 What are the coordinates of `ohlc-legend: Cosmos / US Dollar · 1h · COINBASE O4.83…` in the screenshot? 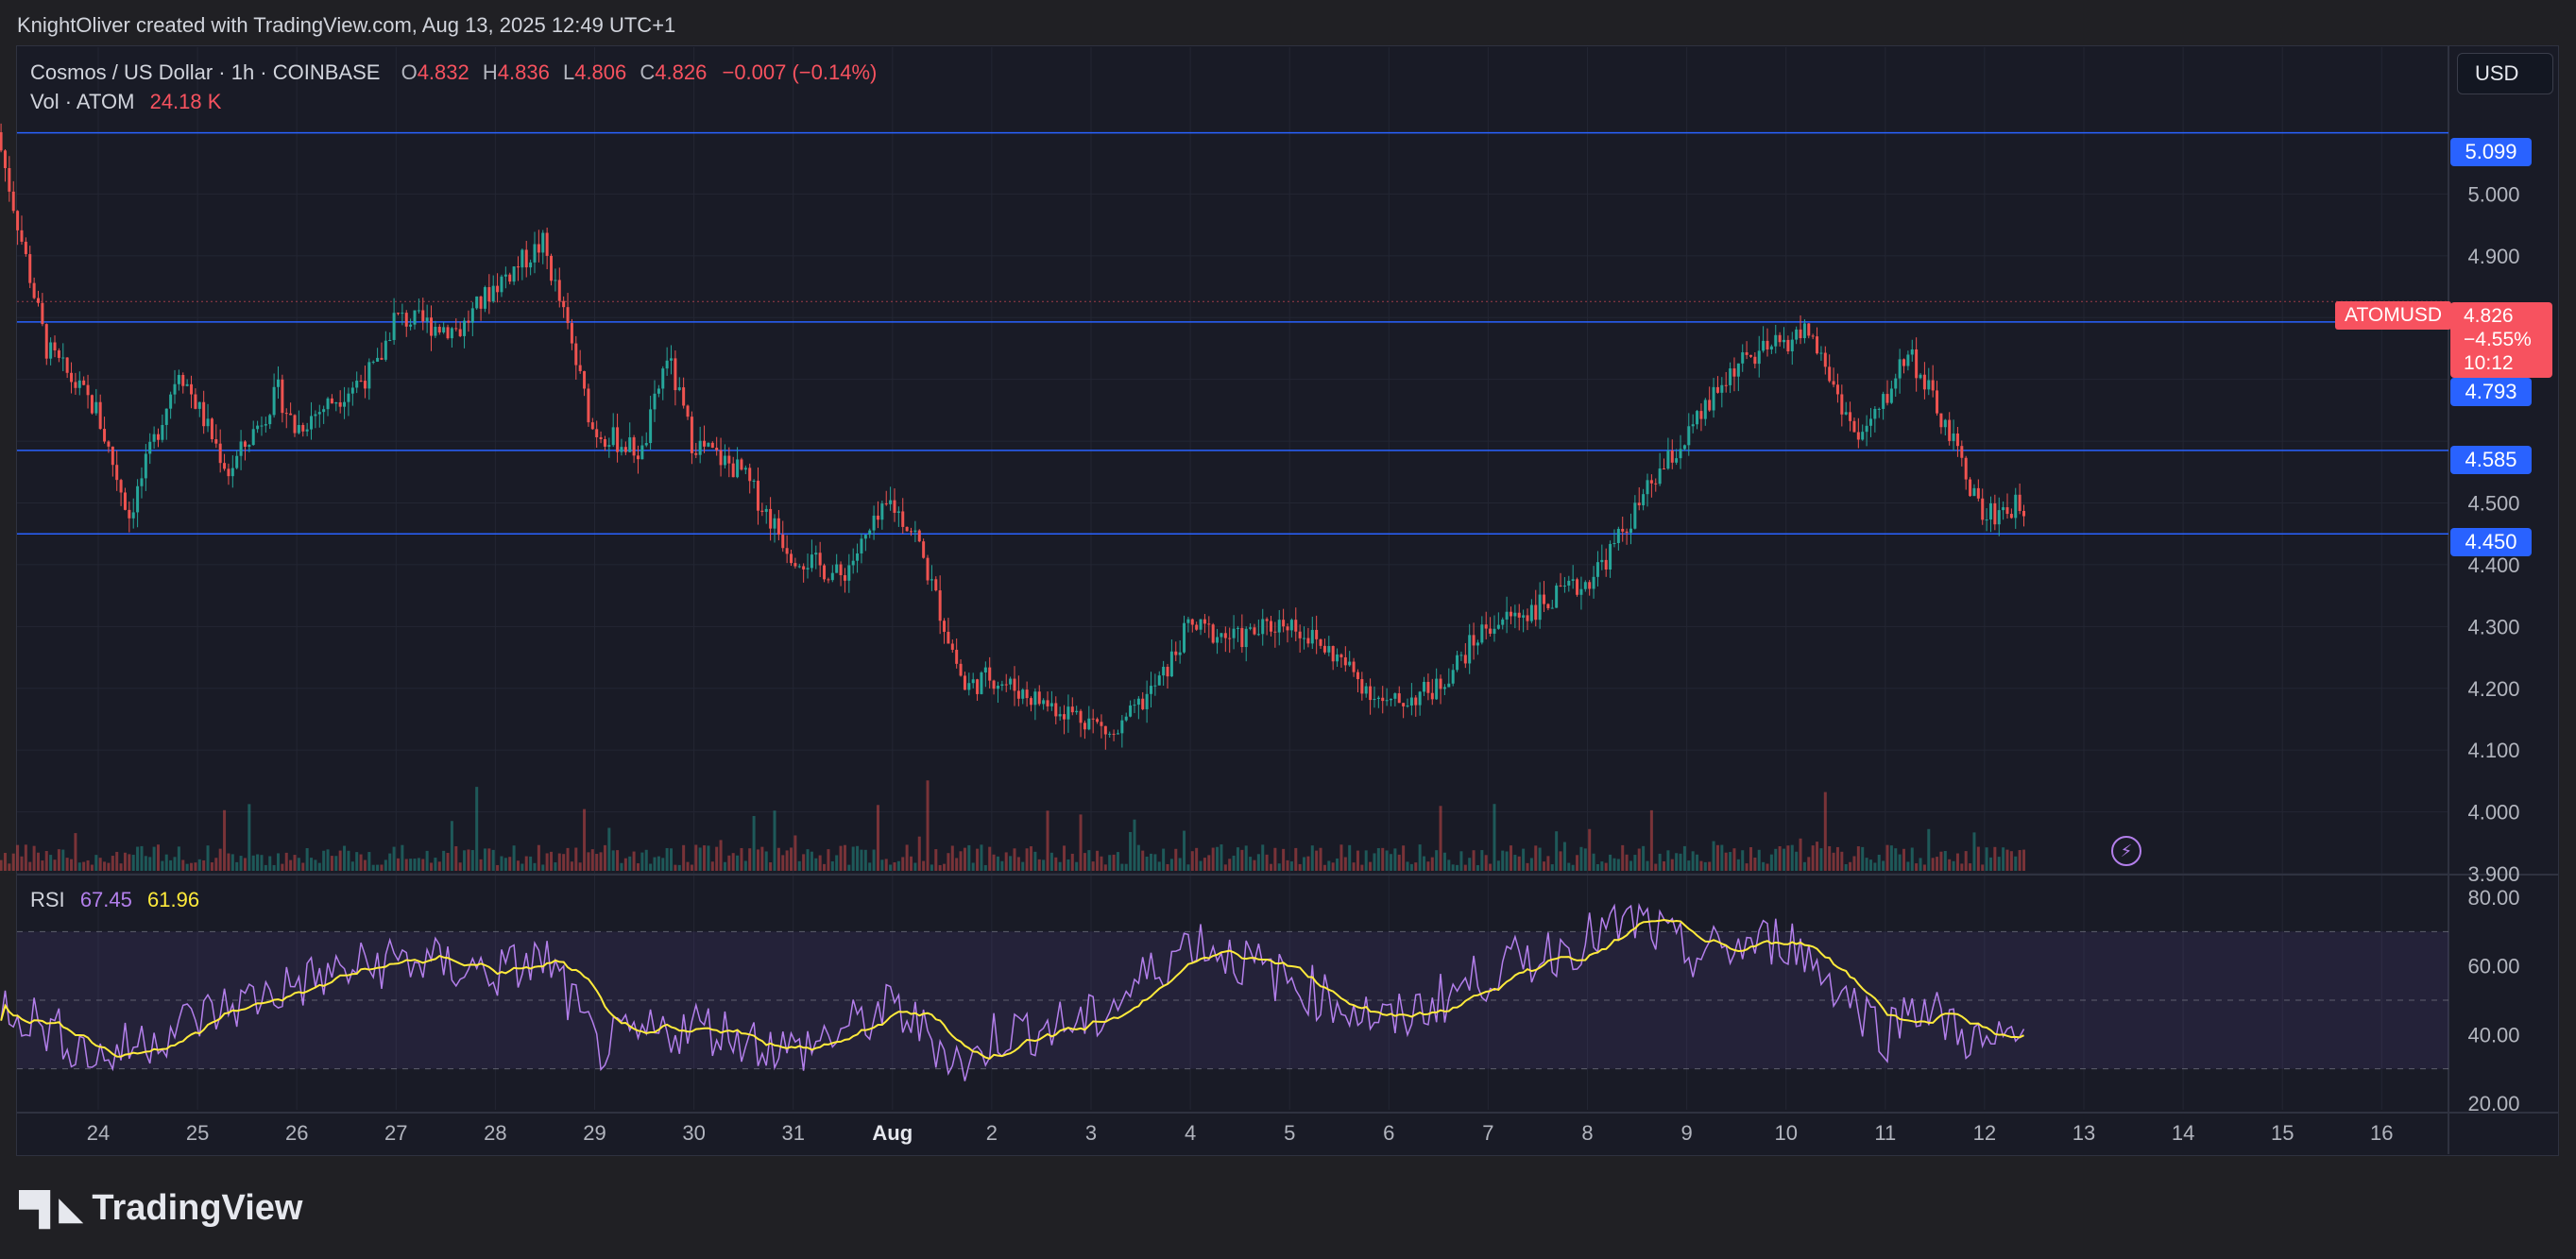 It's located at (454, 72).